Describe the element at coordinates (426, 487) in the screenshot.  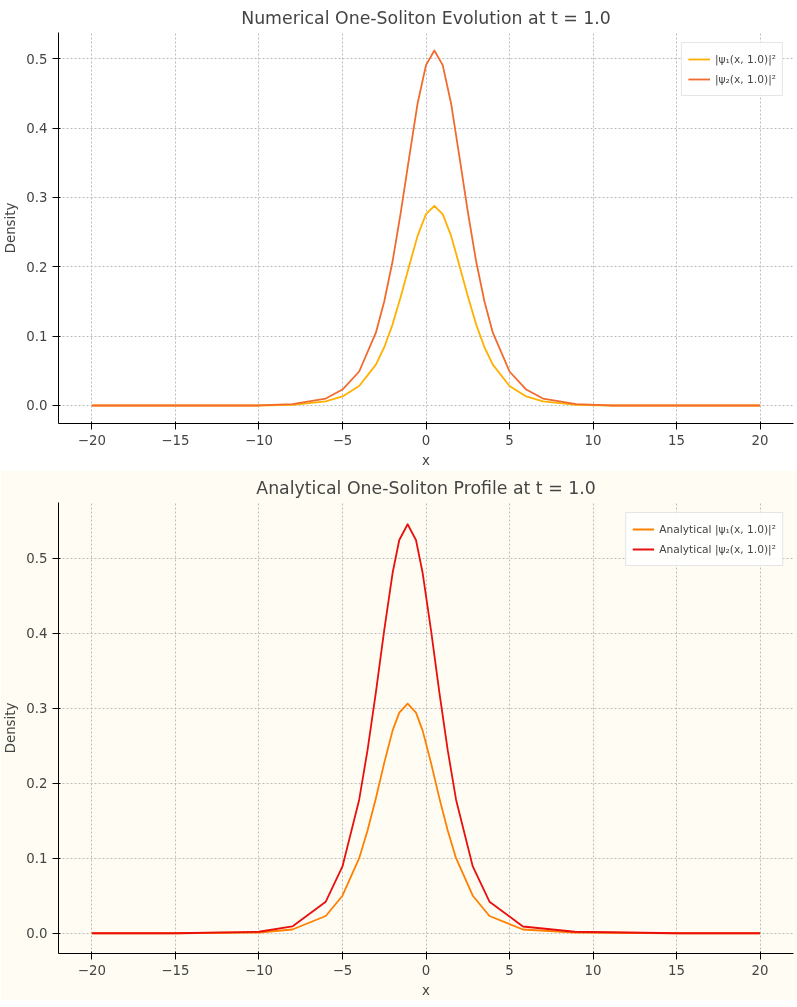
I see `chart-title: Analytical One-Soliton Profile at t = 1.0` at that location.